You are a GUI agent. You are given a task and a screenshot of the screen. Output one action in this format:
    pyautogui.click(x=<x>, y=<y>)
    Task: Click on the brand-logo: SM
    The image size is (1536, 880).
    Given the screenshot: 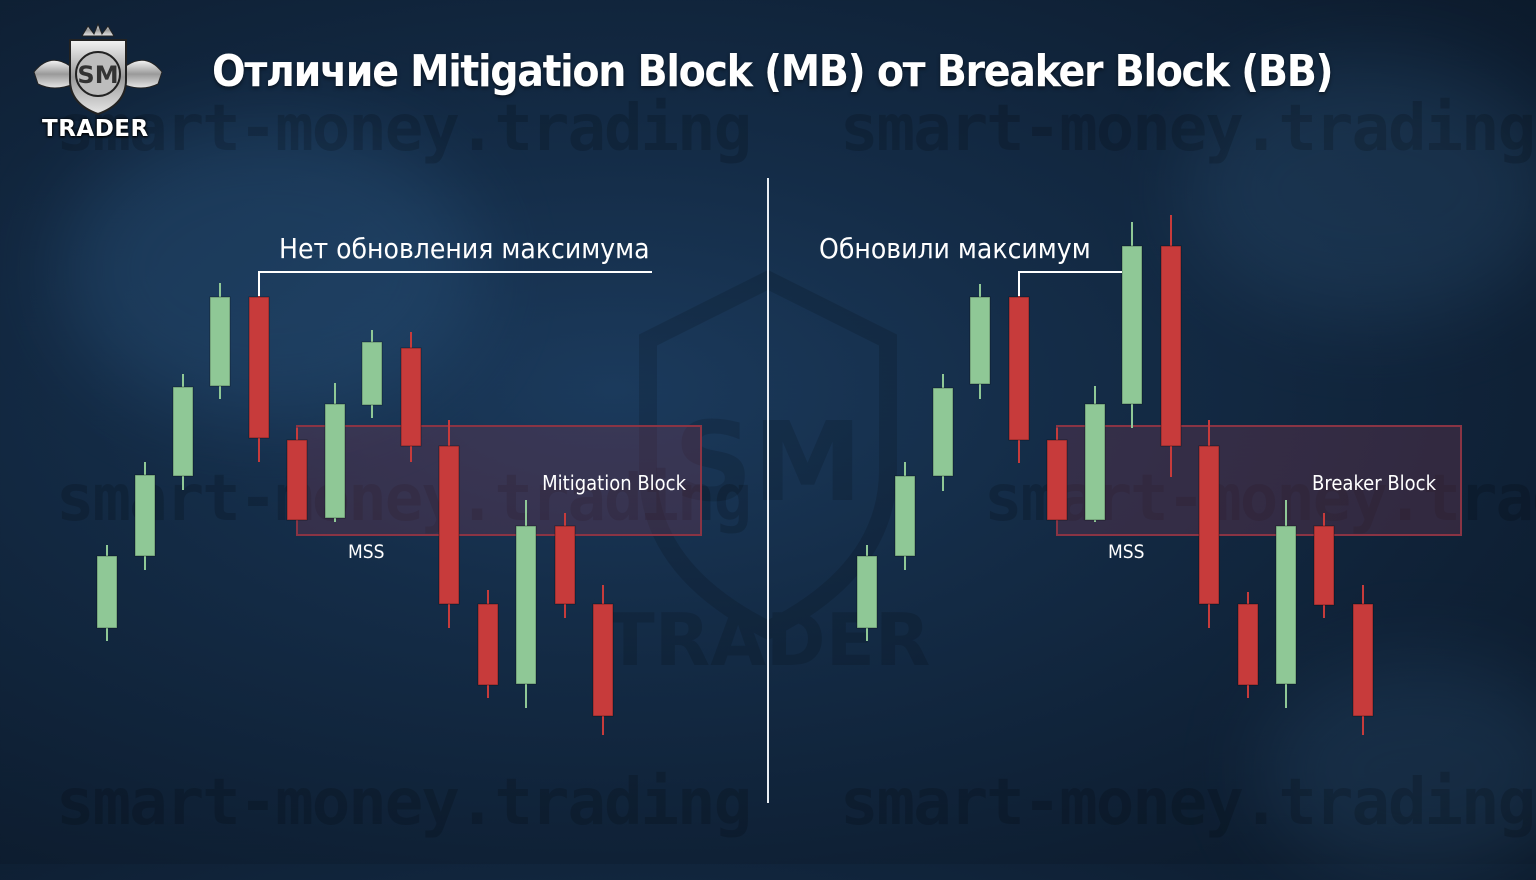 What is the action you would take?
    pyautogui.click(x=98, y=69)
    